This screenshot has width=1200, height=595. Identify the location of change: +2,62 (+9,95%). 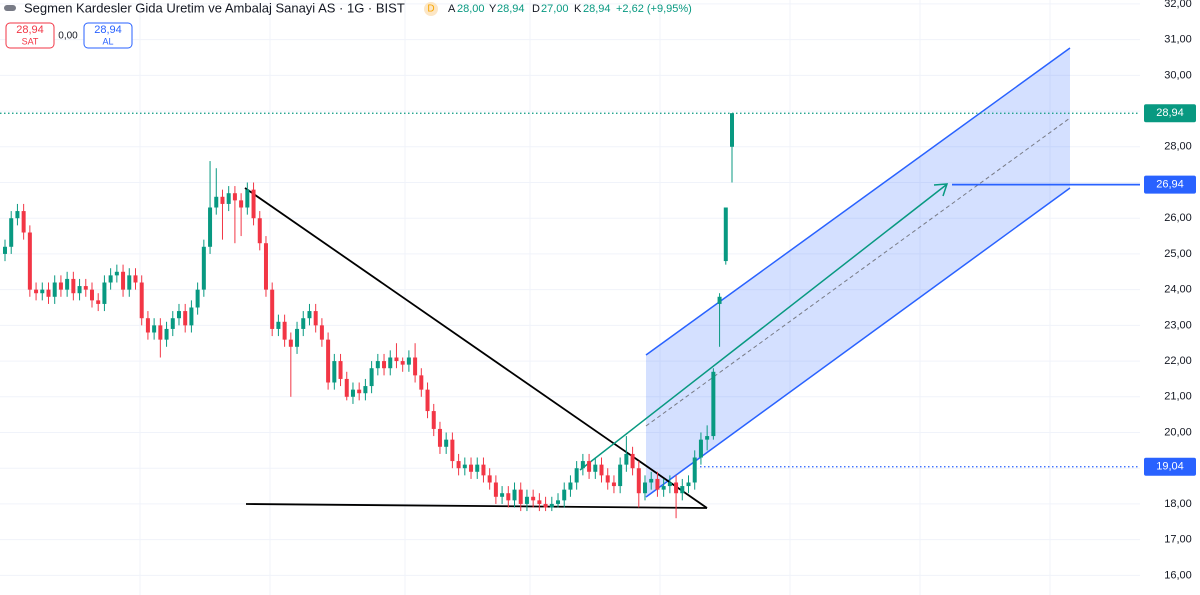
(654, 9).